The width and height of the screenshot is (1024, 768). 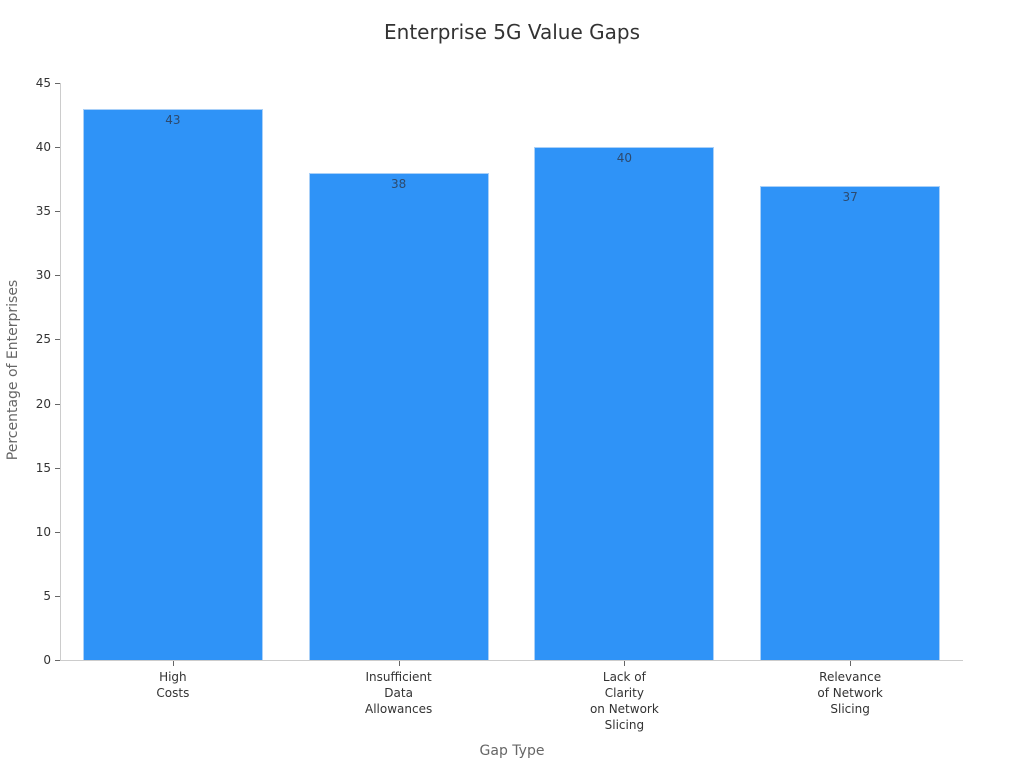 What do you see at coordinates (511, 660) in the screenshot?
I see `x-axis-line` at bounding box center [511, 660].